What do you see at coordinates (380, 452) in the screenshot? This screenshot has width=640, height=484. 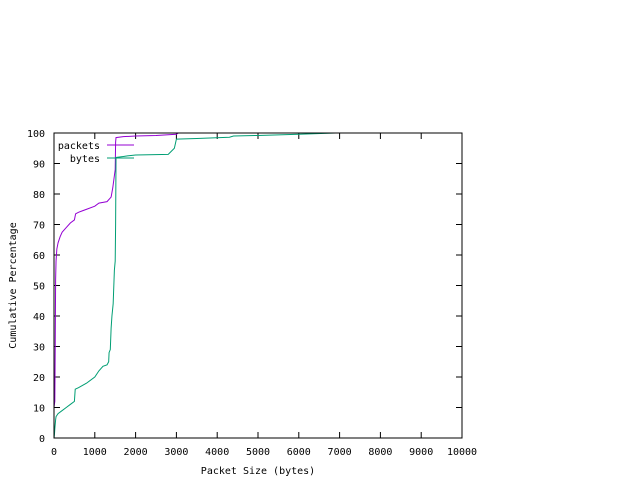 I see `x-tick-label: 8000` at bounding box center [380, 452].